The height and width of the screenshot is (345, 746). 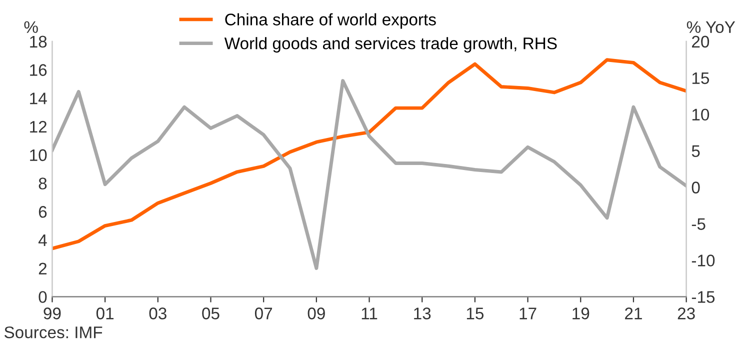 I want to click on y2-tick-label: 15, so click(x=701, y=78).